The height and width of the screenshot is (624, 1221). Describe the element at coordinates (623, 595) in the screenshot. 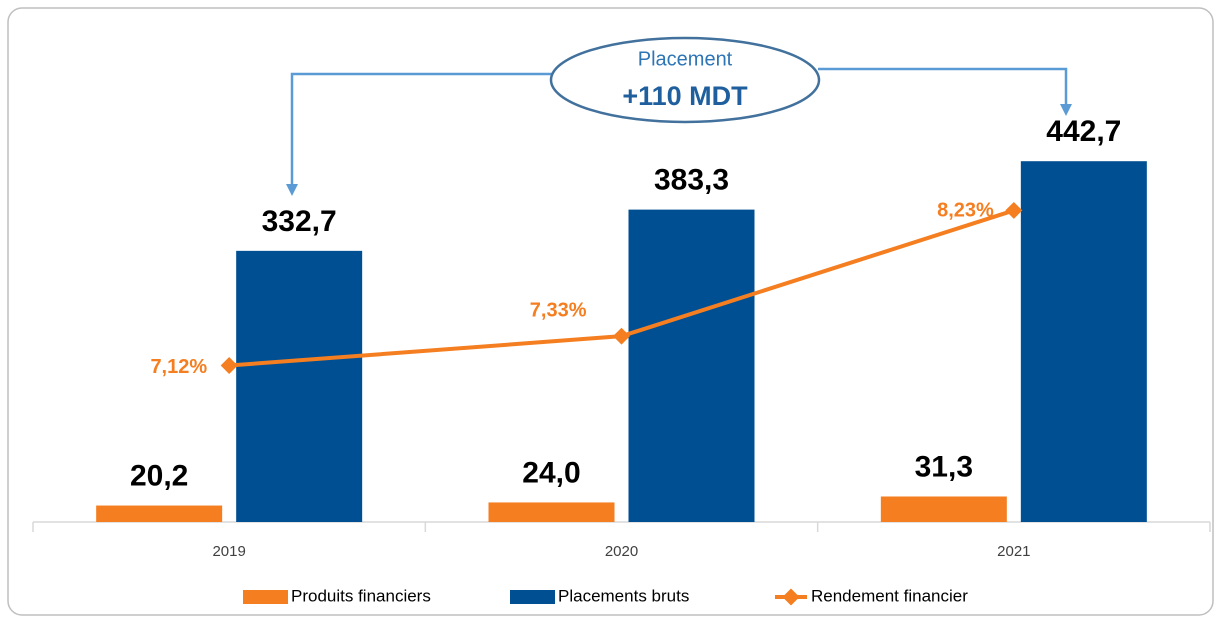

I see `legend-label: Placements bruts` at that location.